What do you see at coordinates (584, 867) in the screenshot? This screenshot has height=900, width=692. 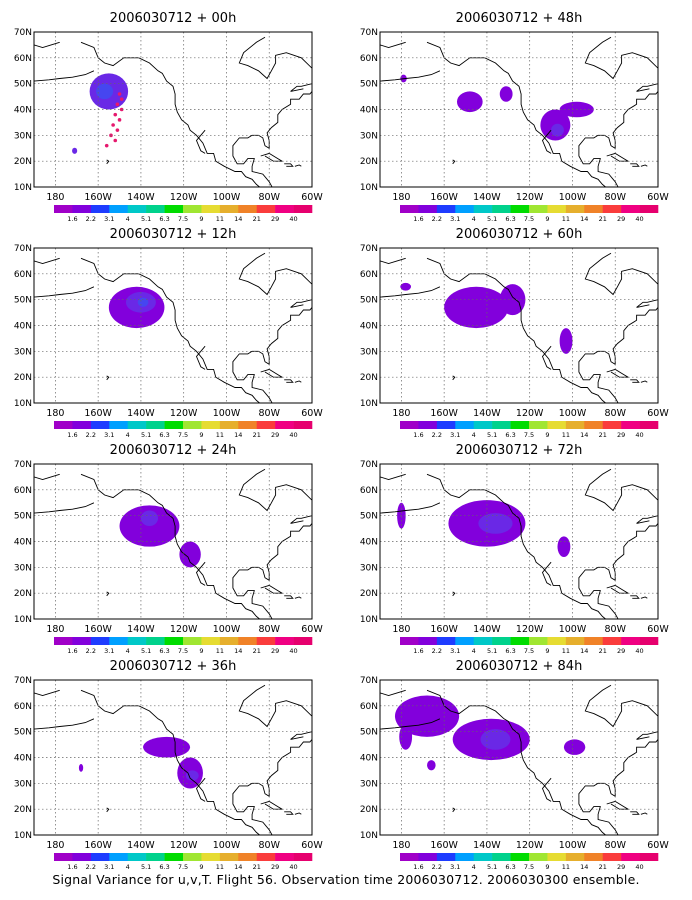 I see `colorbar-label: 14` at bounding box center [584, 867].